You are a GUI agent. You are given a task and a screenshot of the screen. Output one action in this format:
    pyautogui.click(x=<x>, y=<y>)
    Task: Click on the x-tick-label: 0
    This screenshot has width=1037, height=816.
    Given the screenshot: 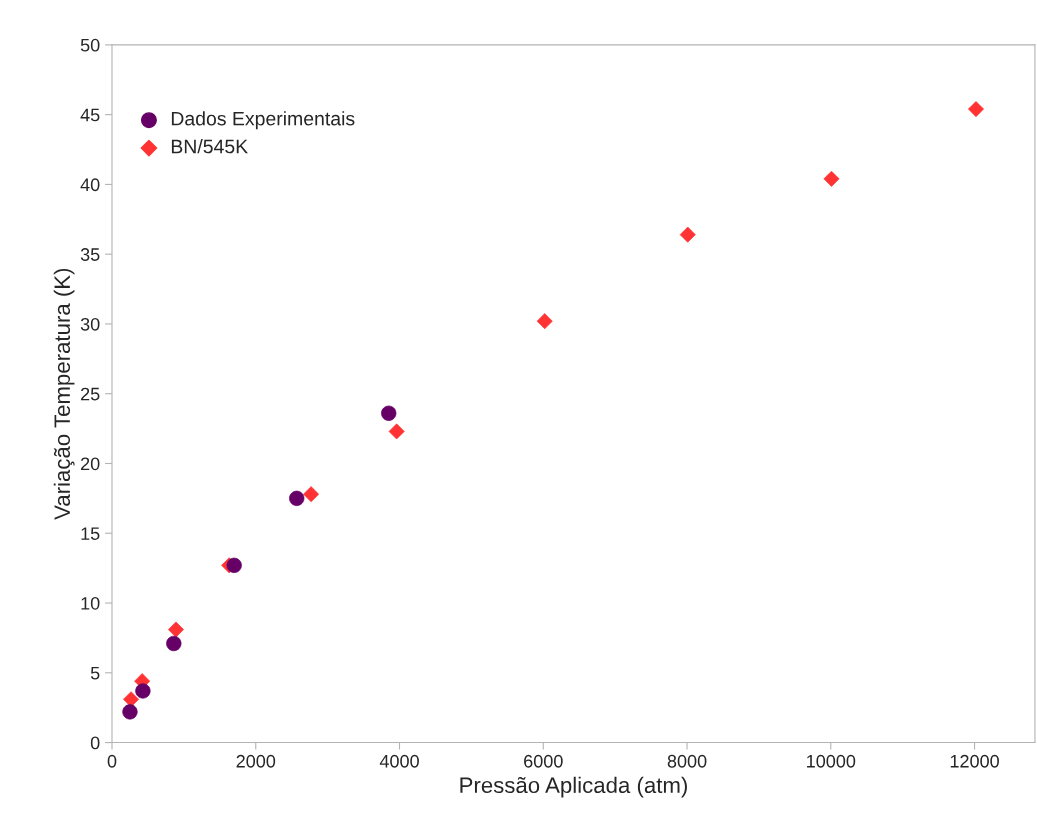 What is the action you would take?
    pyautogui.click(x=112, y=761)
    